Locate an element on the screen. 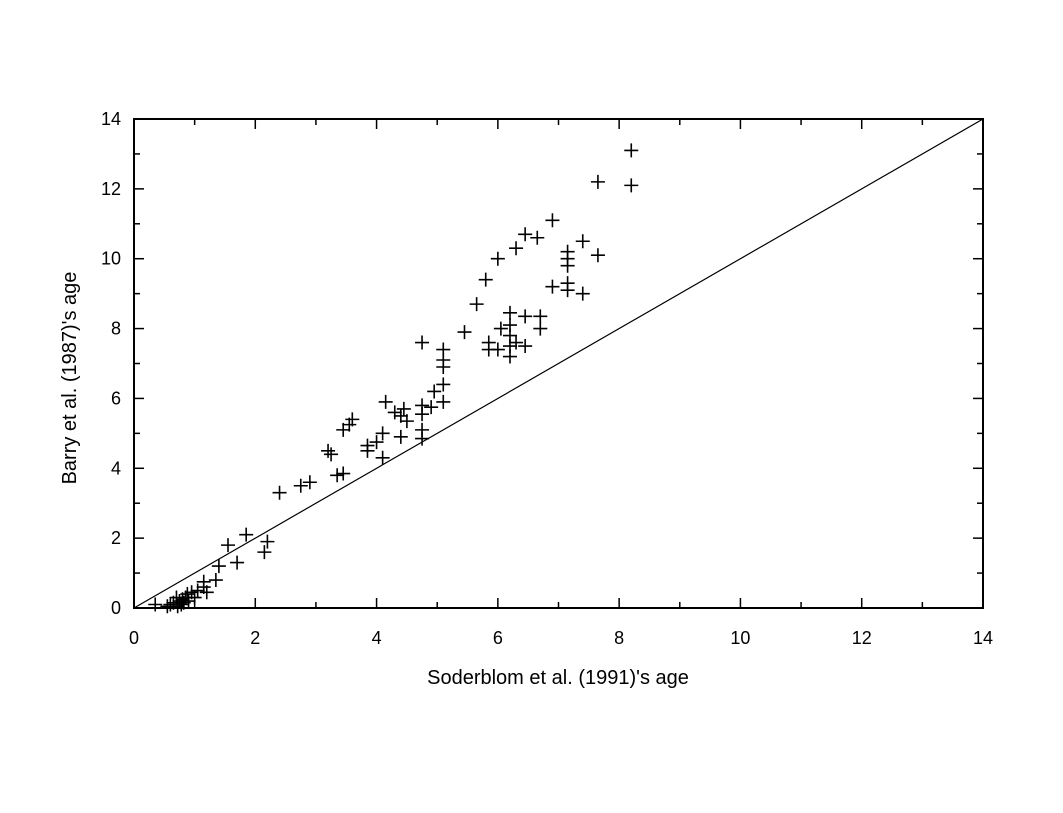  y-tick-label: 6 is located at coordinates (116, 398).